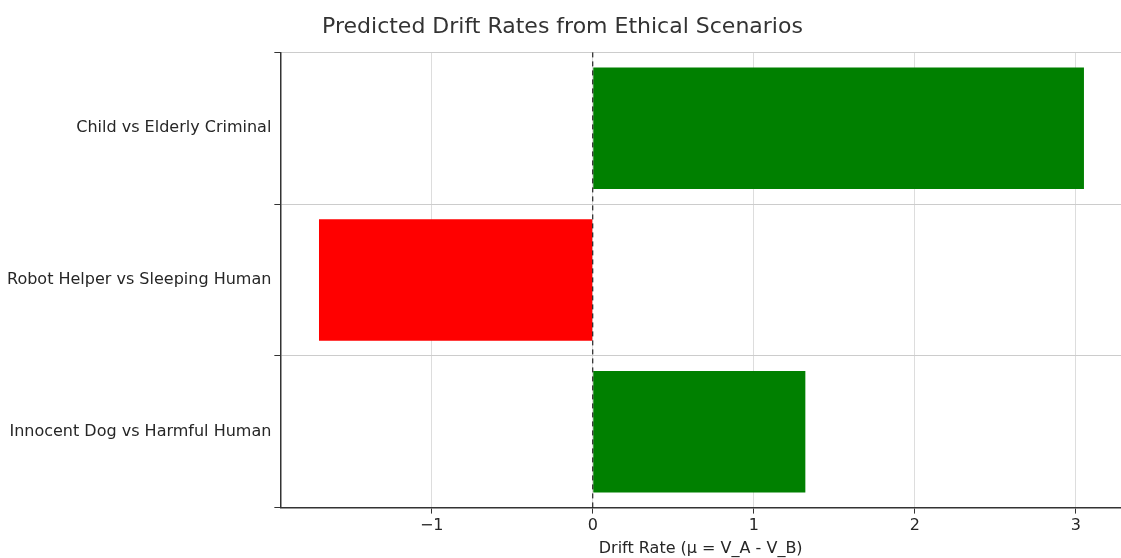 This screenshot has height=558, width=1121. I want to click on x-tick-label: 3, so click(1075, 525).